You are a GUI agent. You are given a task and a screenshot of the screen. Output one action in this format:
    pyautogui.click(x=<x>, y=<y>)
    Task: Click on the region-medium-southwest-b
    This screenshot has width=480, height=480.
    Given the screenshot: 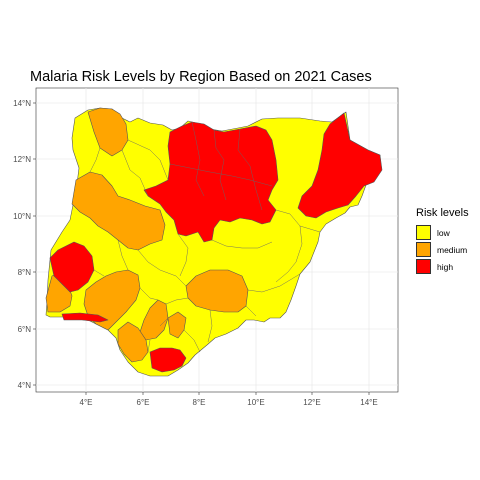 What is the action you would take?
    pyautogui.click(x=154, y=320)
    